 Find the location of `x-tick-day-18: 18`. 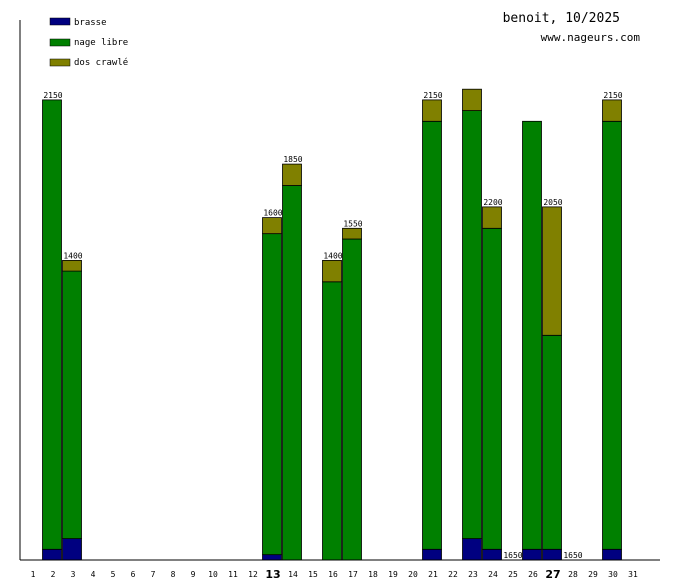

x-tick-day-18: 18 is located at coordinates (373, 574).